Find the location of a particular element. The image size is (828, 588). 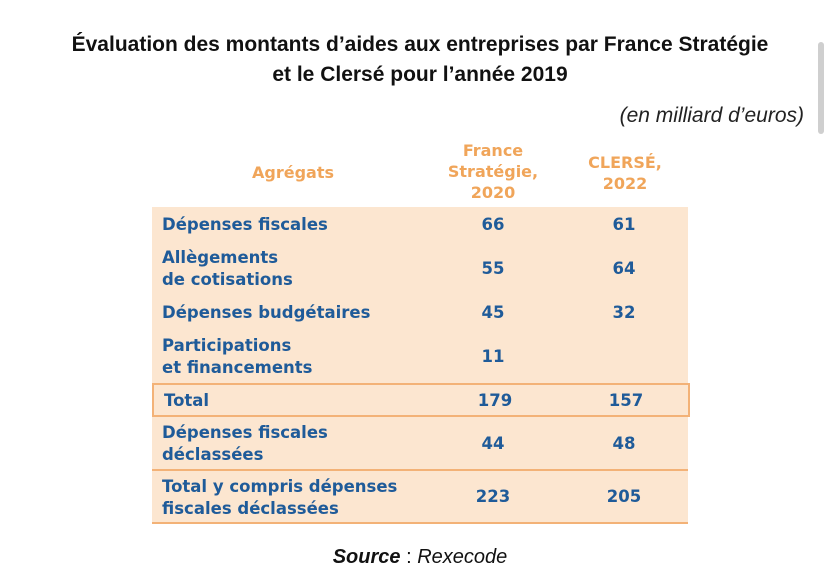

table-row: Dépenses fiscales déclassées 44 48 is located at coordinates (420, 443).